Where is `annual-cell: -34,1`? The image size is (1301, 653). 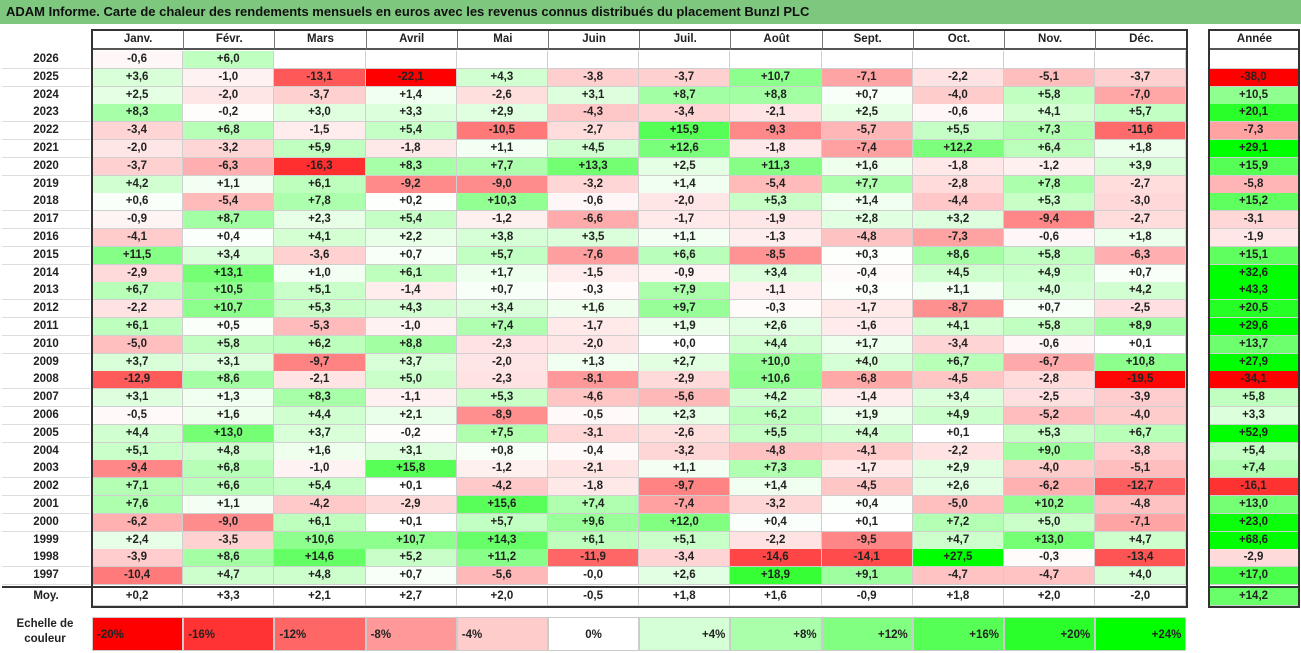
annual-cell: -34,1 is located at coordinates (1254, 380).